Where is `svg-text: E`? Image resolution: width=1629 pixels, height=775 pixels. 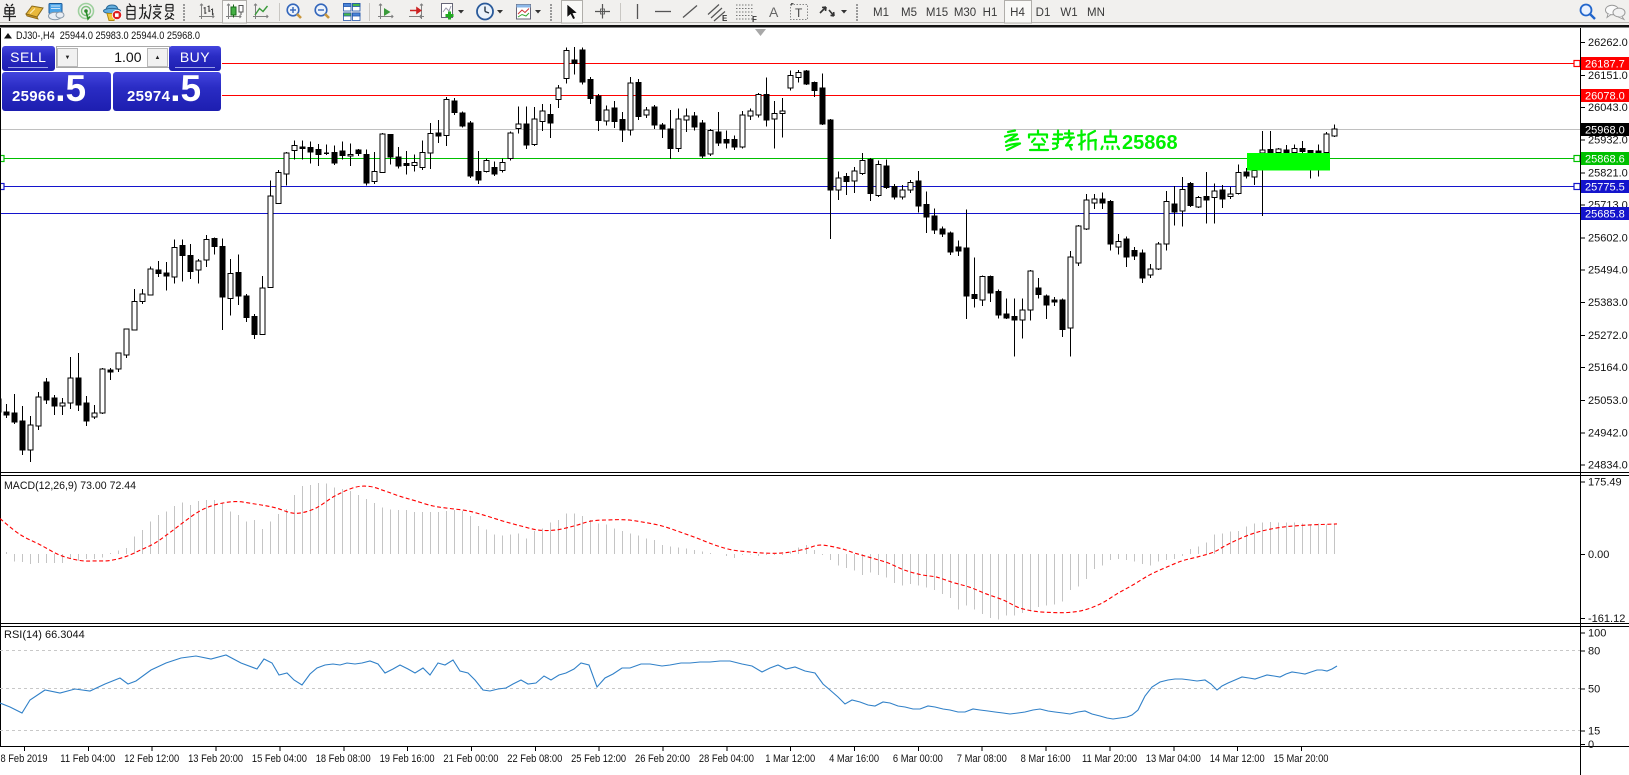 svg-text: E is located at coordinates (725, 18).